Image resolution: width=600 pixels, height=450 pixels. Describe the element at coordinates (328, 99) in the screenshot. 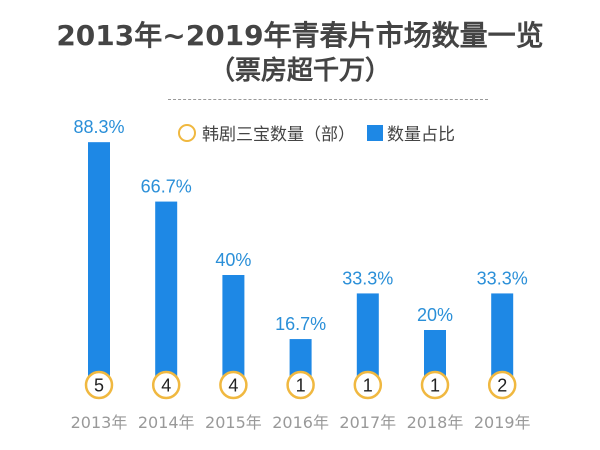

I see `divider` at that location.